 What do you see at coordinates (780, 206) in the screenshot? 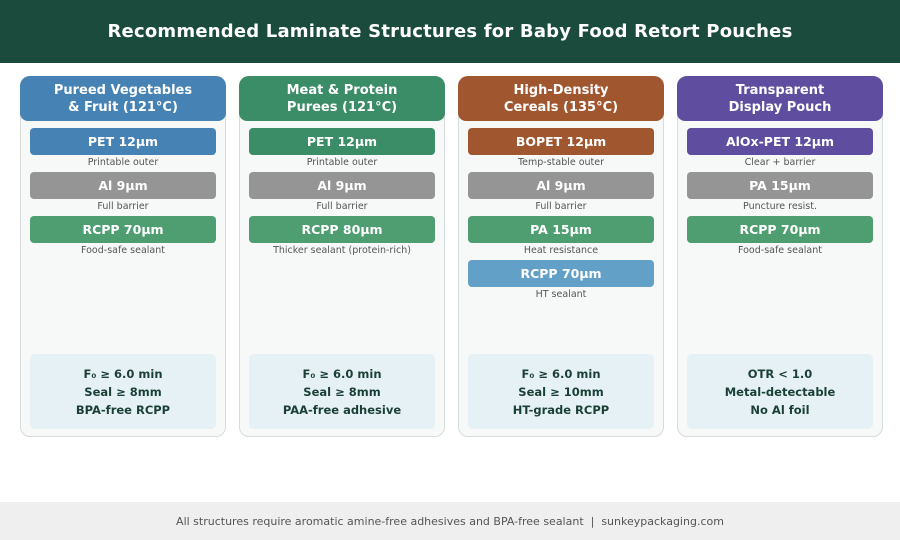
I see `layer-note: Puncture resist.` at bounding box center [780, 206].